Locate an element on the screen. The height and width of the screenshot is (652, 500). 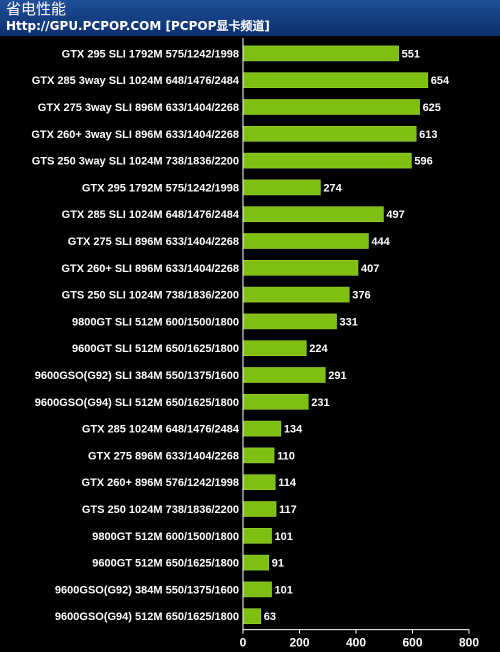
category-label: GTX 275 896M 633/1404/2268 is located at coordinates (163, 456).